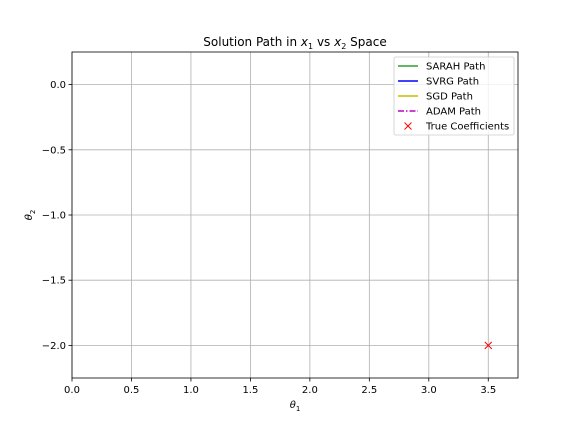 The width and height of the screenshot is (576, 432). Describe the element at coordinates (323, 42) in the screenshot. I see `title-part: vs` at that location.